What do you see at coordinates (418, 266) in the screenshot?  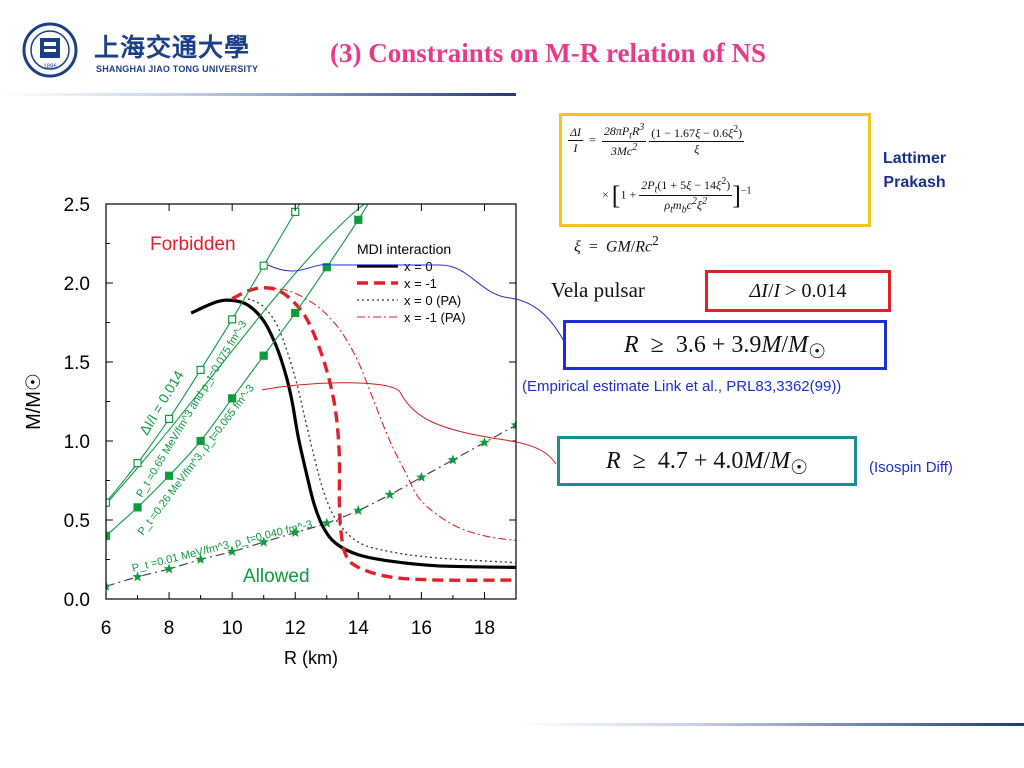 I see `legend-entry-0: x = 0` at bounding box center [418, 266].